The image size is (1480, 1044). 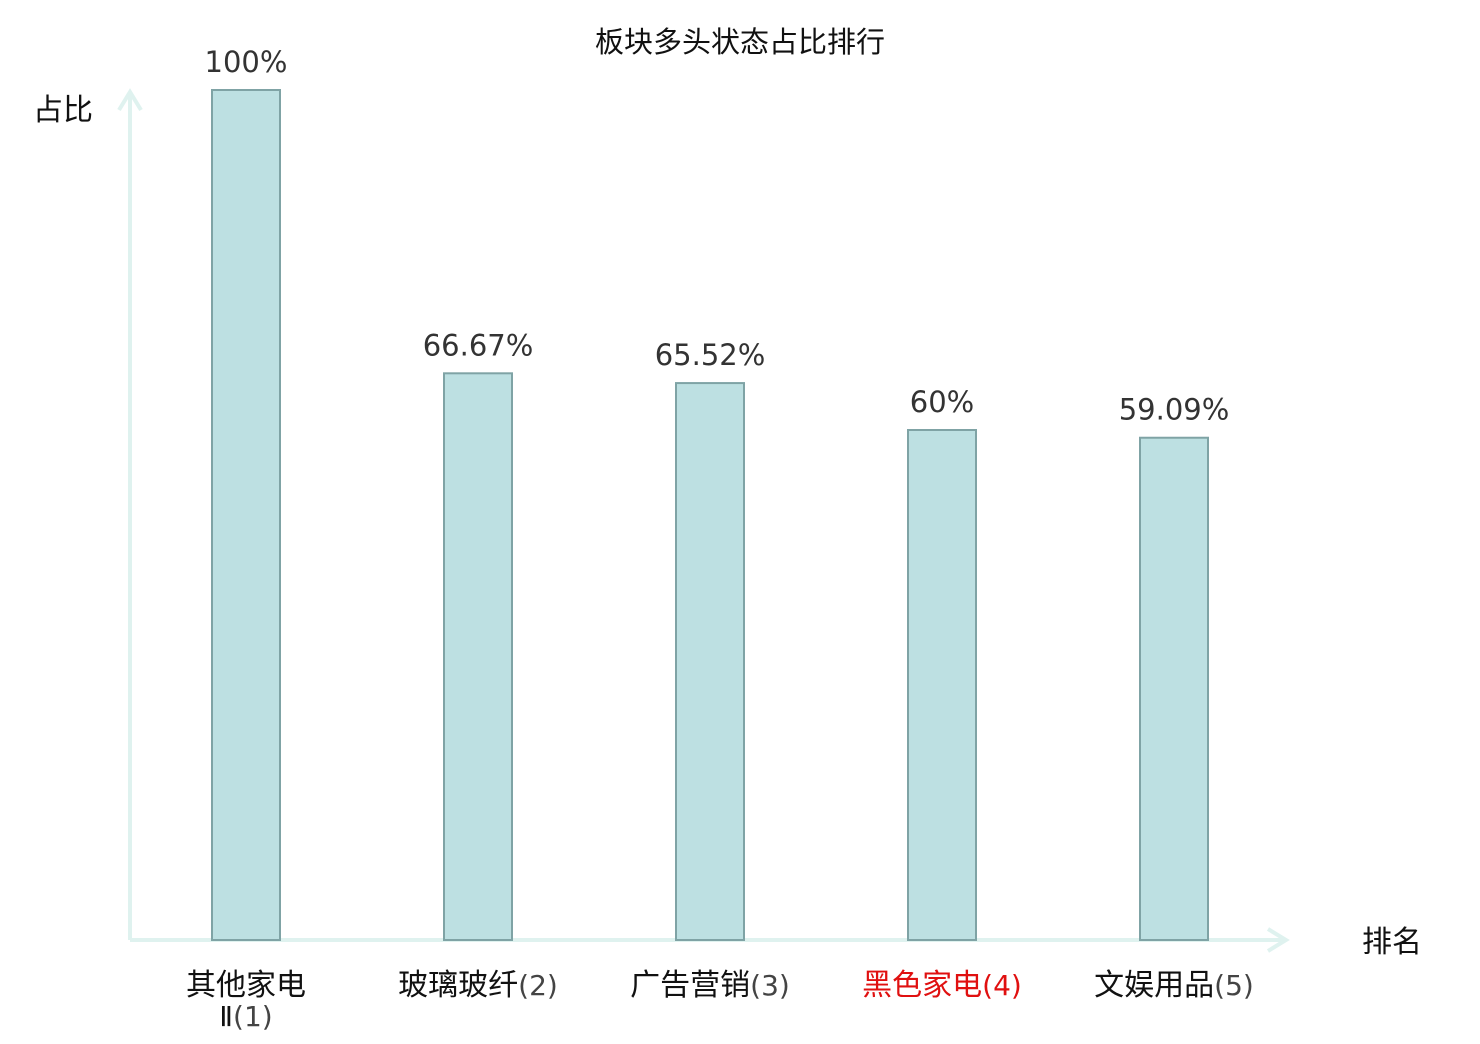 I want to click on bar-value-label: 66.67%, so click(x=478, y=345).